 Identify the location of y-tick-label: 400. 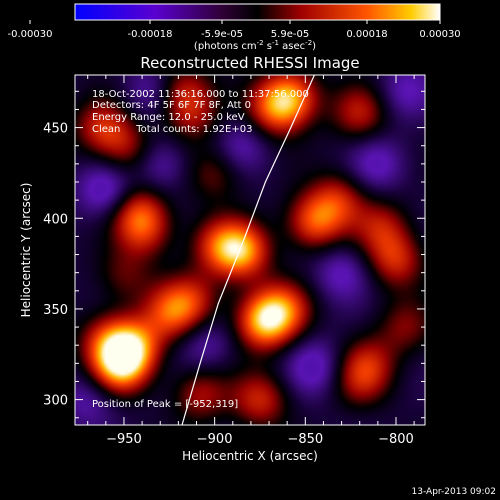
(55, 219).